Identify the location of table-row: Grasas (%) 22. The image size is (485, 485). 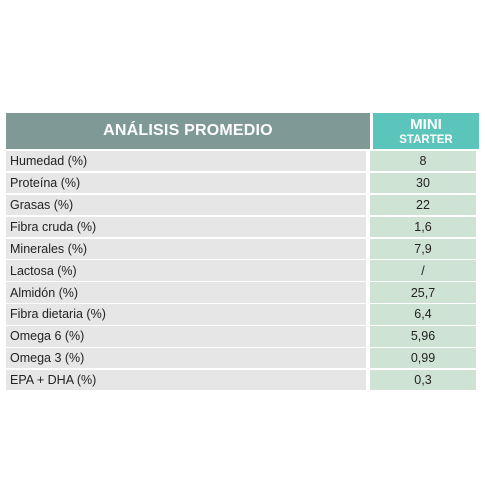
(242, 205).